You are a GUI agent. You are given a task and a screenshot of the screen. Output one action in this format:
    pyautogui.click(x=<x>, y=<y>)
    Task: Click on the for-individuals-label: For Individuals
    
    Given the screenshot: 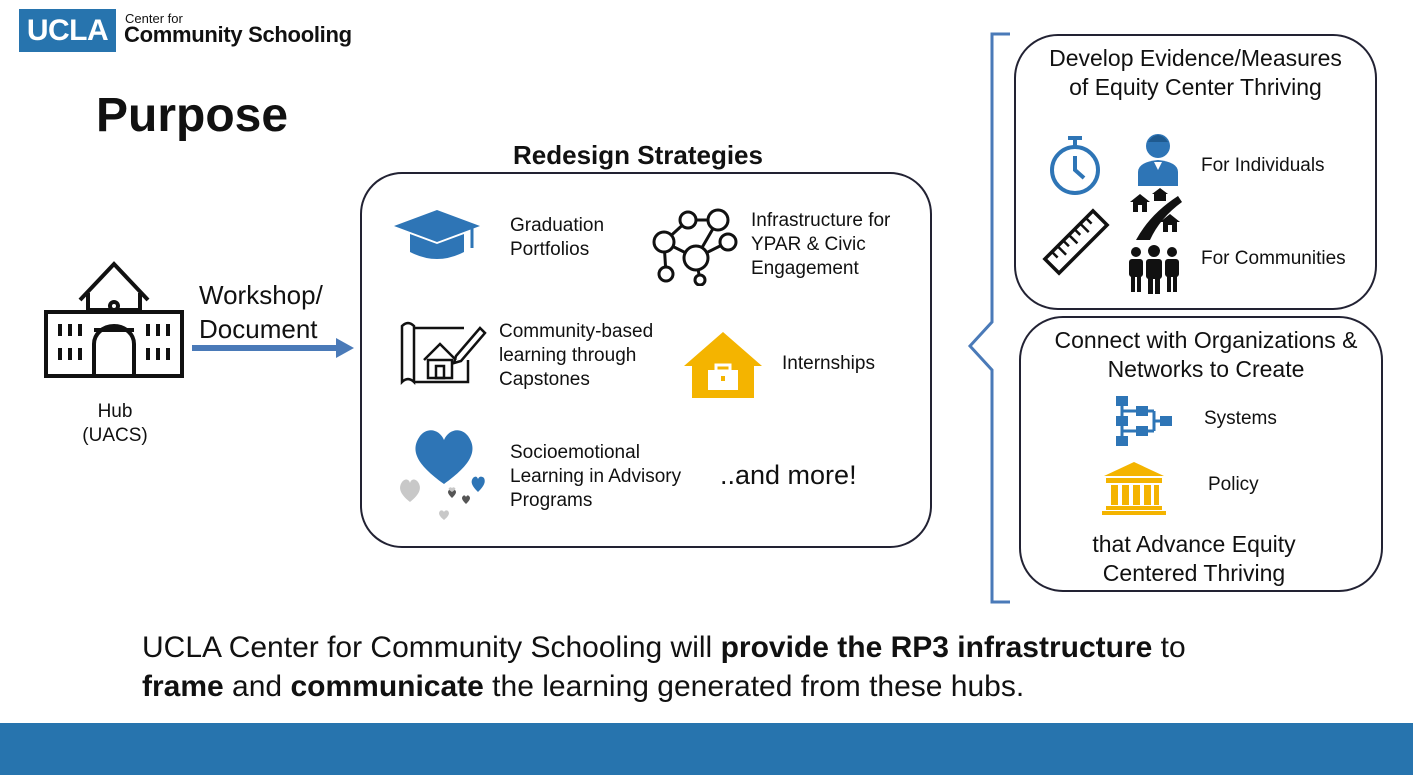 What is the action you would take?
    pyautogui.click(x=1263, y=165)
    